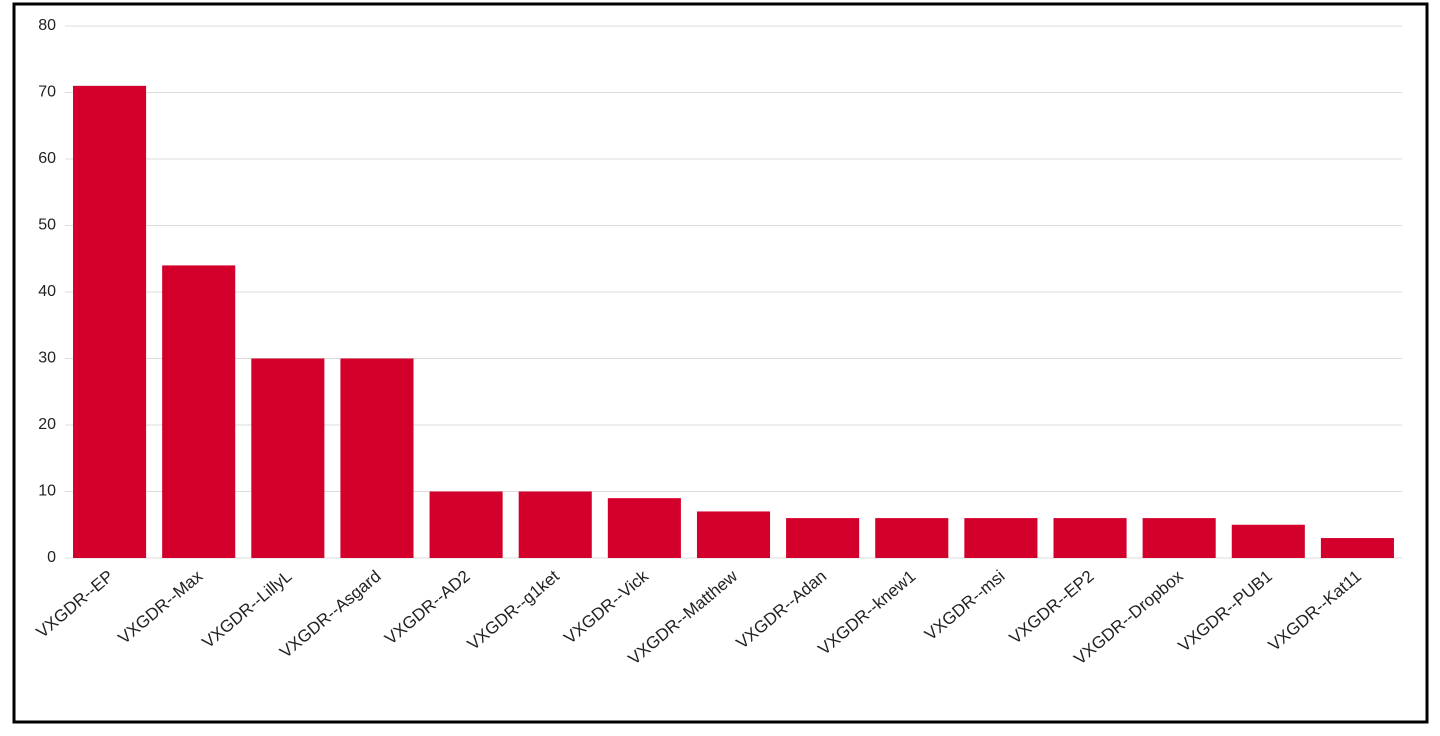  I want to click on x-tick-label: VXGDR--knew1, so click(866, 613).